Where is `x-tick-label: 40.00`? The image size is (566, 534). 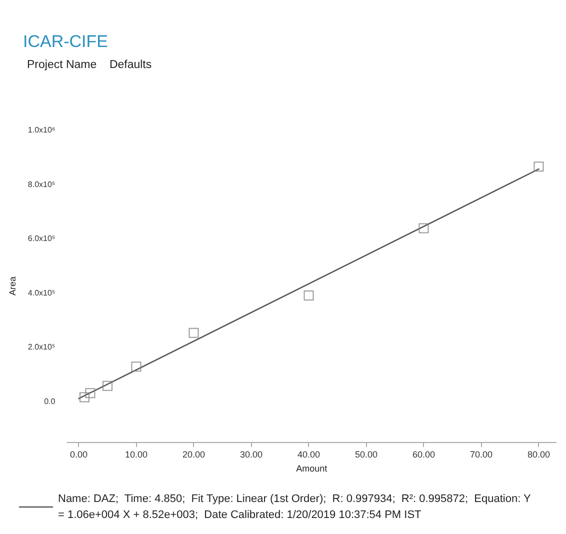
x-tick-label: 40.00 is located at coordinates (308, 455).